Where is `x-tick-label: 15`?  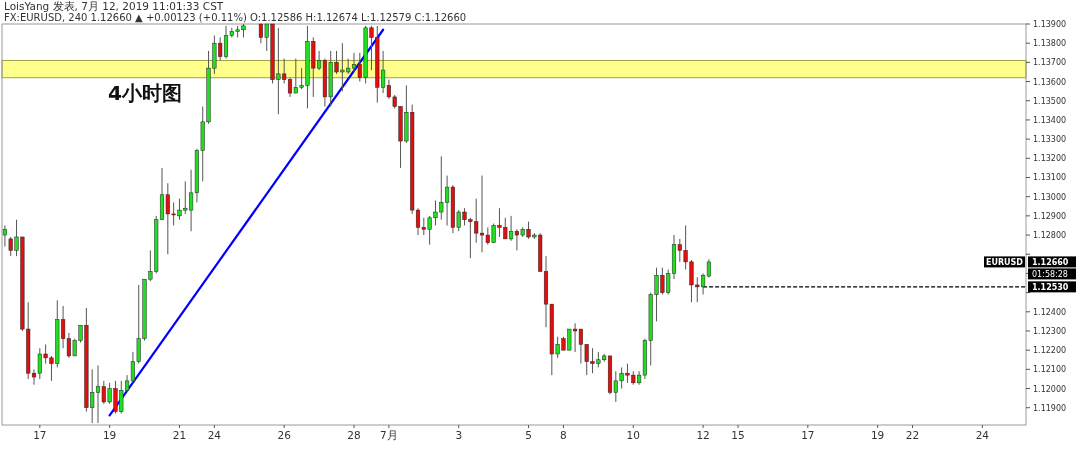
x-tick-label: 15 is located at coordinates (738, 435).